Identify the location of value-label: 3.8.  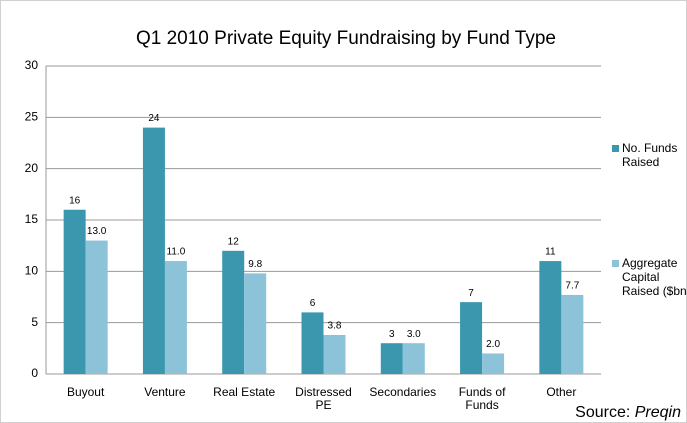
(335, 326).